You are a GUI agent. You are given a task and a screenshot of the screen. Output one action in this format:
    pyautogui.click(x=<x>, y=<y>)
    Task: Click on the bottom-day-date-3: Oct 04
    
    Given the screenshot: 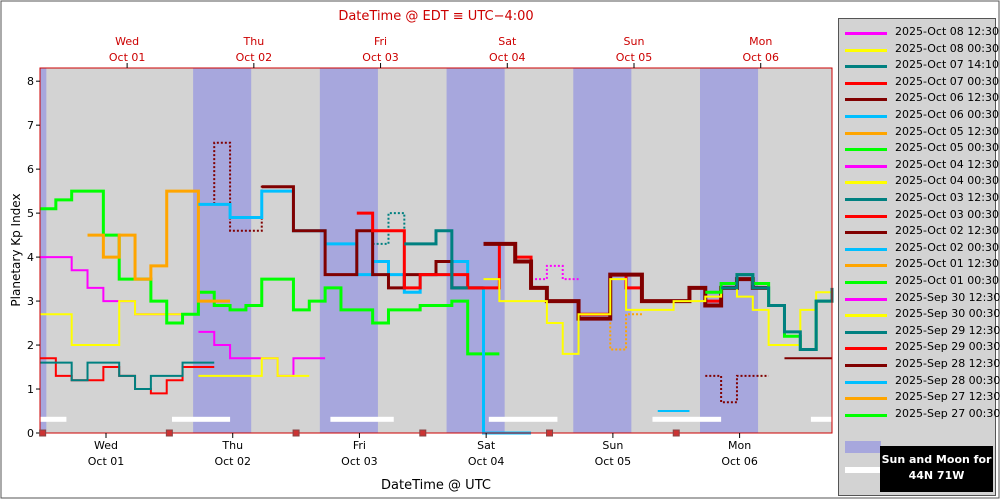 What is the action you would take?
    pyautogui.click(x=486, y=461)
    